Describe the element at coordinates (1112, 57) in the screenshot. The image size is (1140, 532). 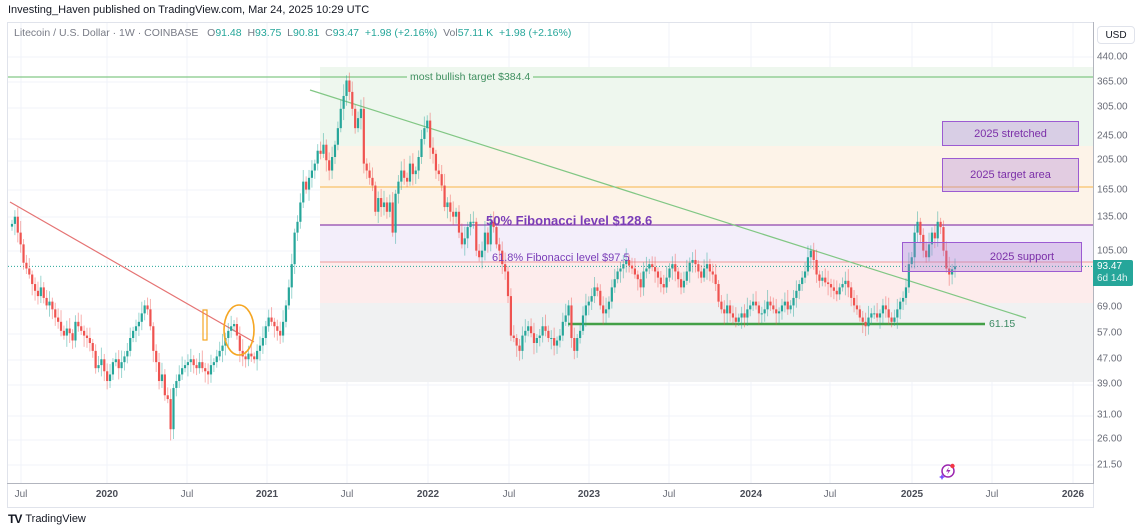
I see `price-tick: 440.00` at that location.